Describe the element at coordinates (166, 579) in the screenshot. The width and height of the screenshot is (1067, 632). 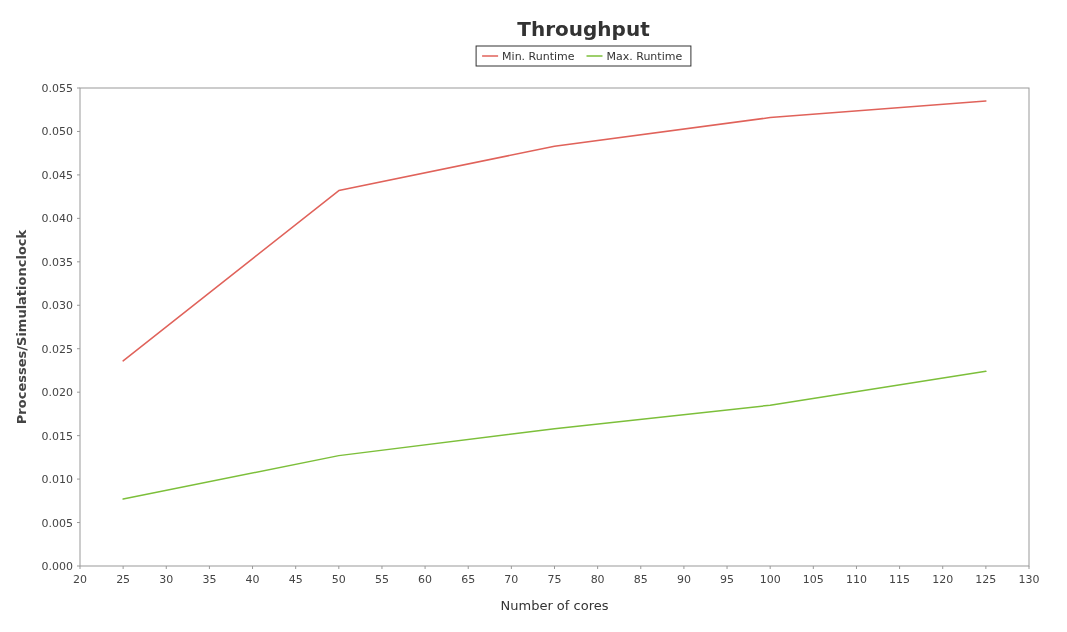
I see `x-tick-label: 30` at that location.